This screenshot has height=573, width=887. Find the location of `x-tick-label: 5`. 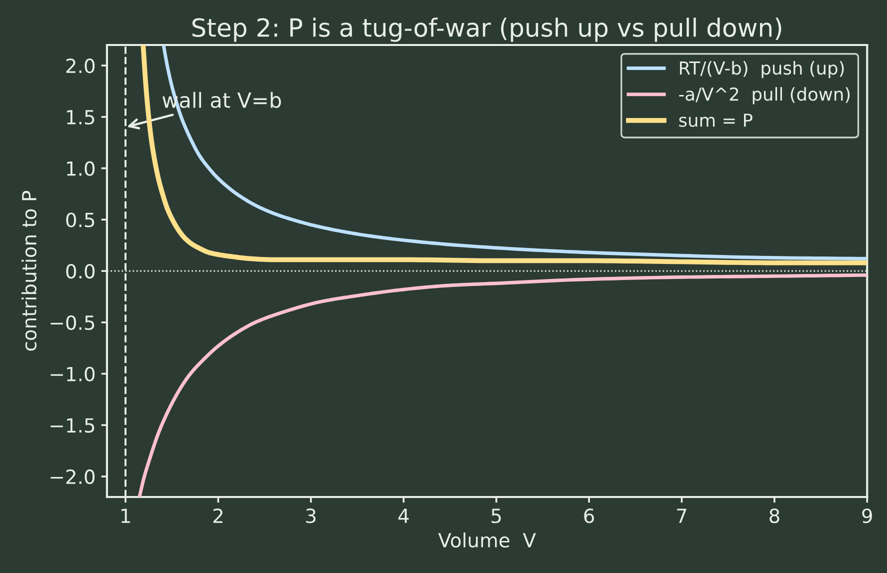

x-tick-label: 5 is located at coordinates (496, 516).